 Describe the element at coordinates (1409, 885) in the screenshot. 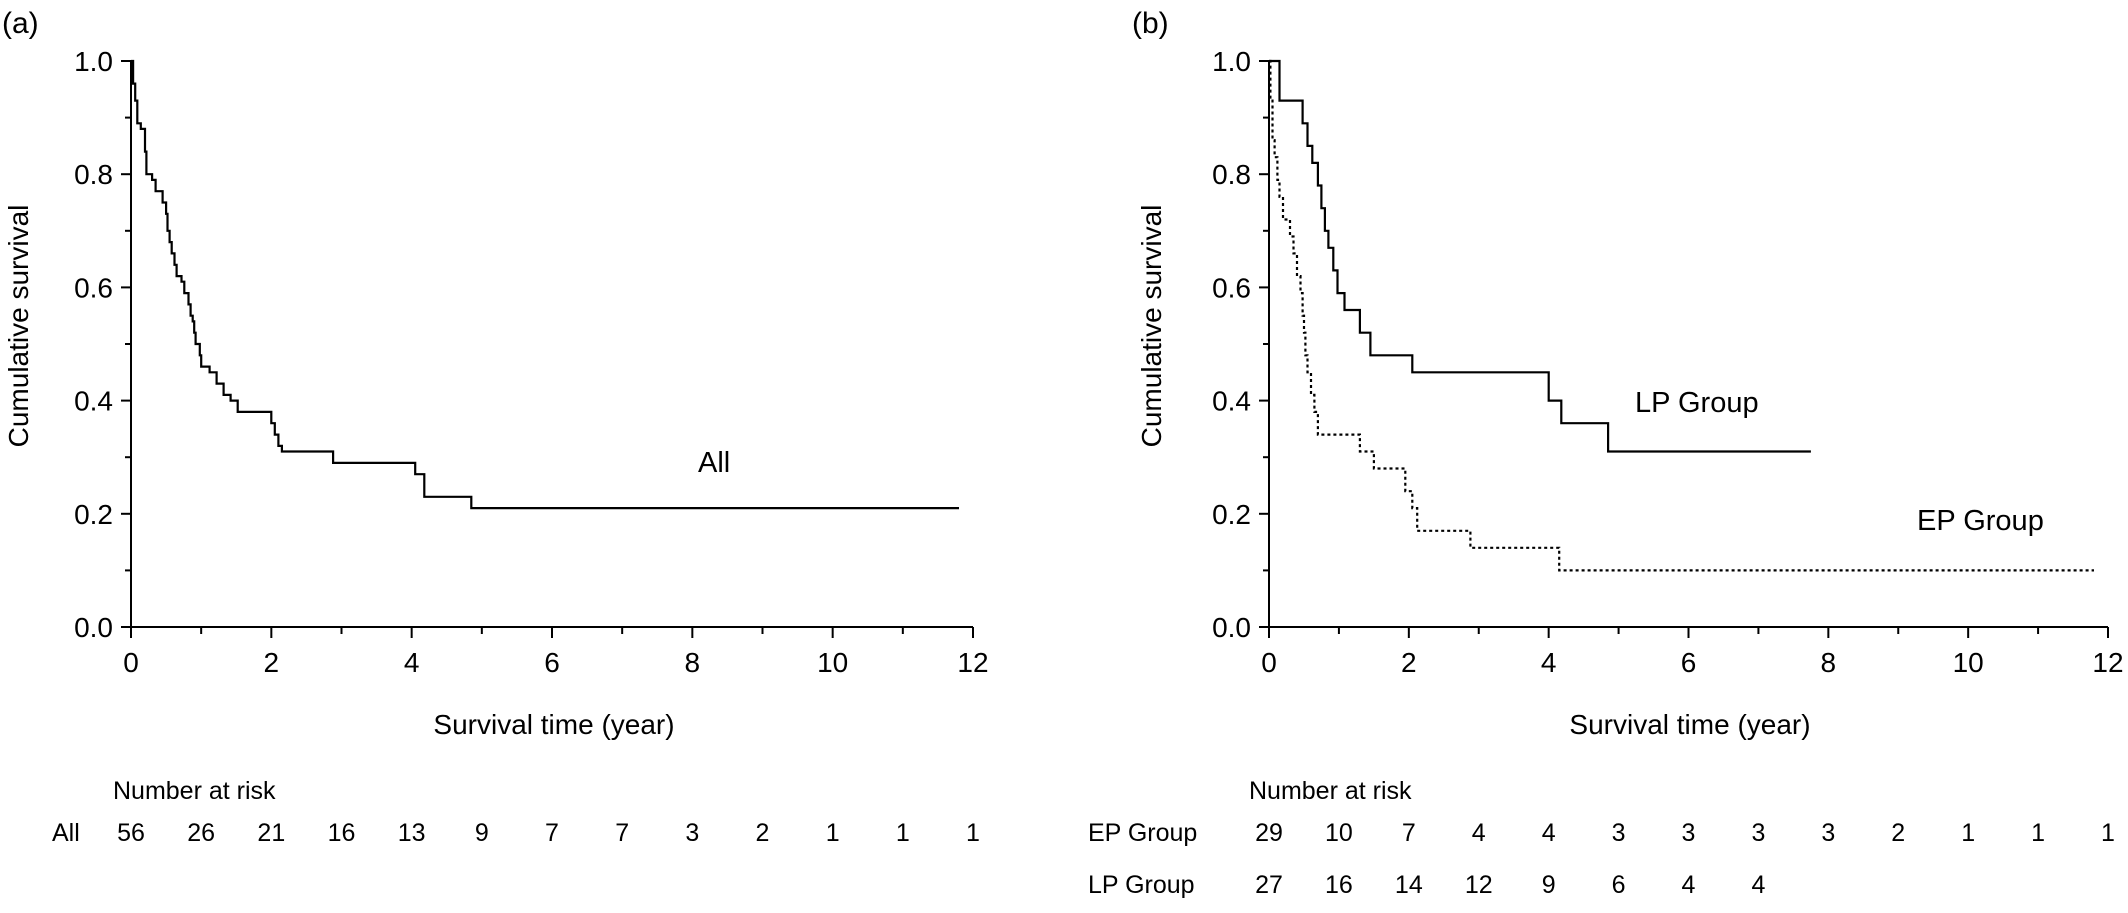

I see `risk-value: 14` at that location.